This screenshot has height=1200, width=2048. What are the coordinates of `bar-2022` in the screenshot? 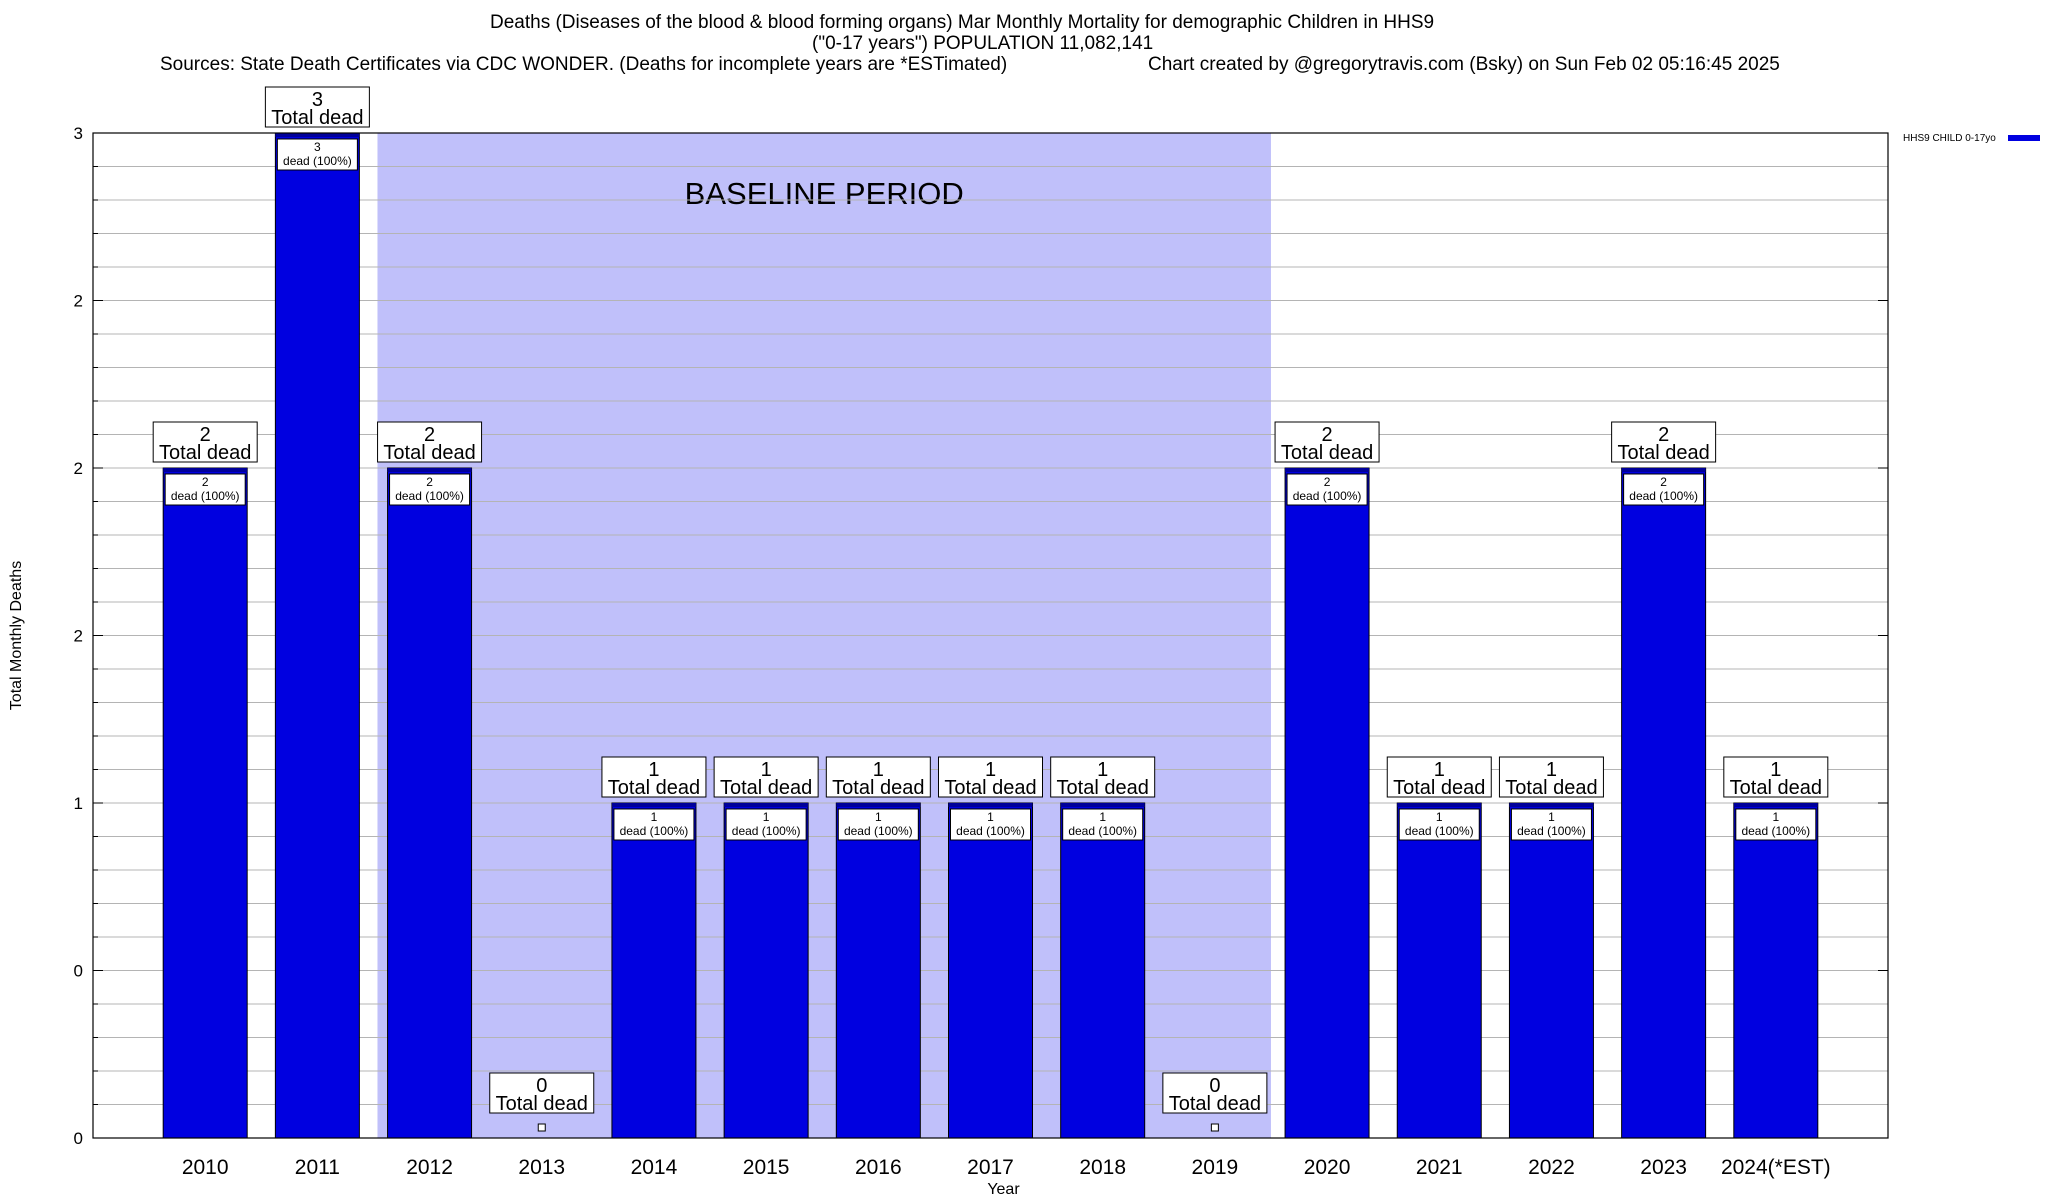 It's located at (1551, 970).